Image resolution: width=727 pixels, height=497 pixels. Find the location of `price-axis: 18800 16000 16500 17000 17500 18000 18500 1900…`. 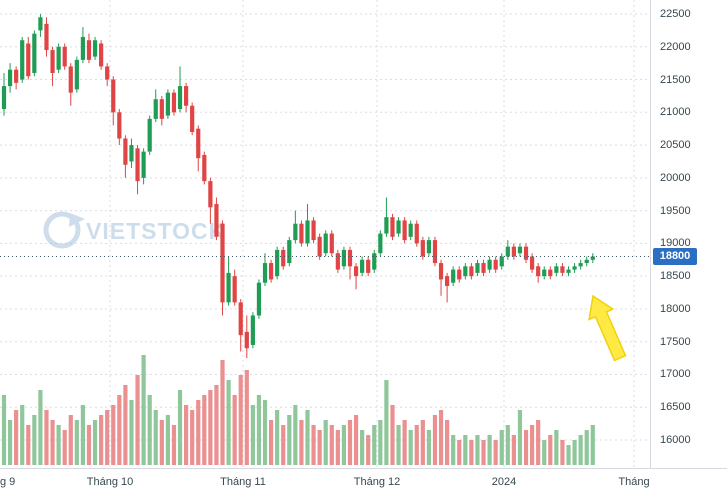

price-axis: 18800 16000 16500 17000 17500 18000 18500 1900… is located at coordinates (688, 234).